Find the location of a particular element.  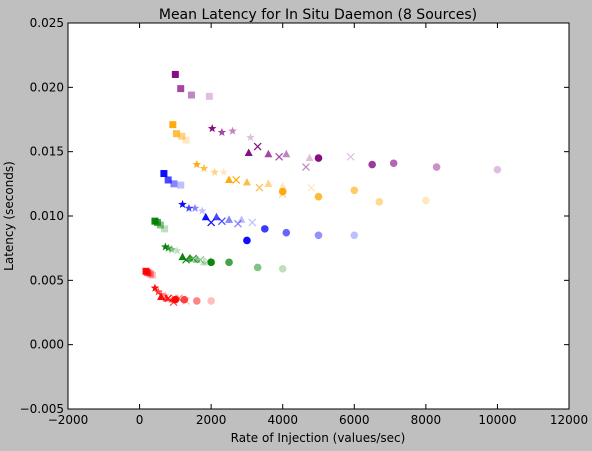

x-tick-label: 12000 is located at coordinates (569, 420).